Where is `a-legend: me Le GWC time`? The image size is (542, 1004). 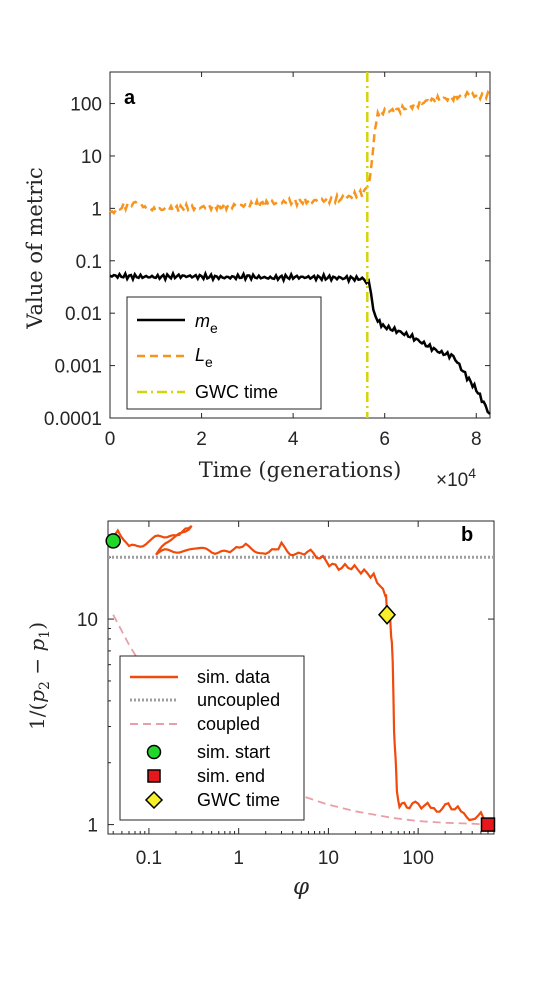
a-legend: me Le GWC time is located at coordinates (224, 353).